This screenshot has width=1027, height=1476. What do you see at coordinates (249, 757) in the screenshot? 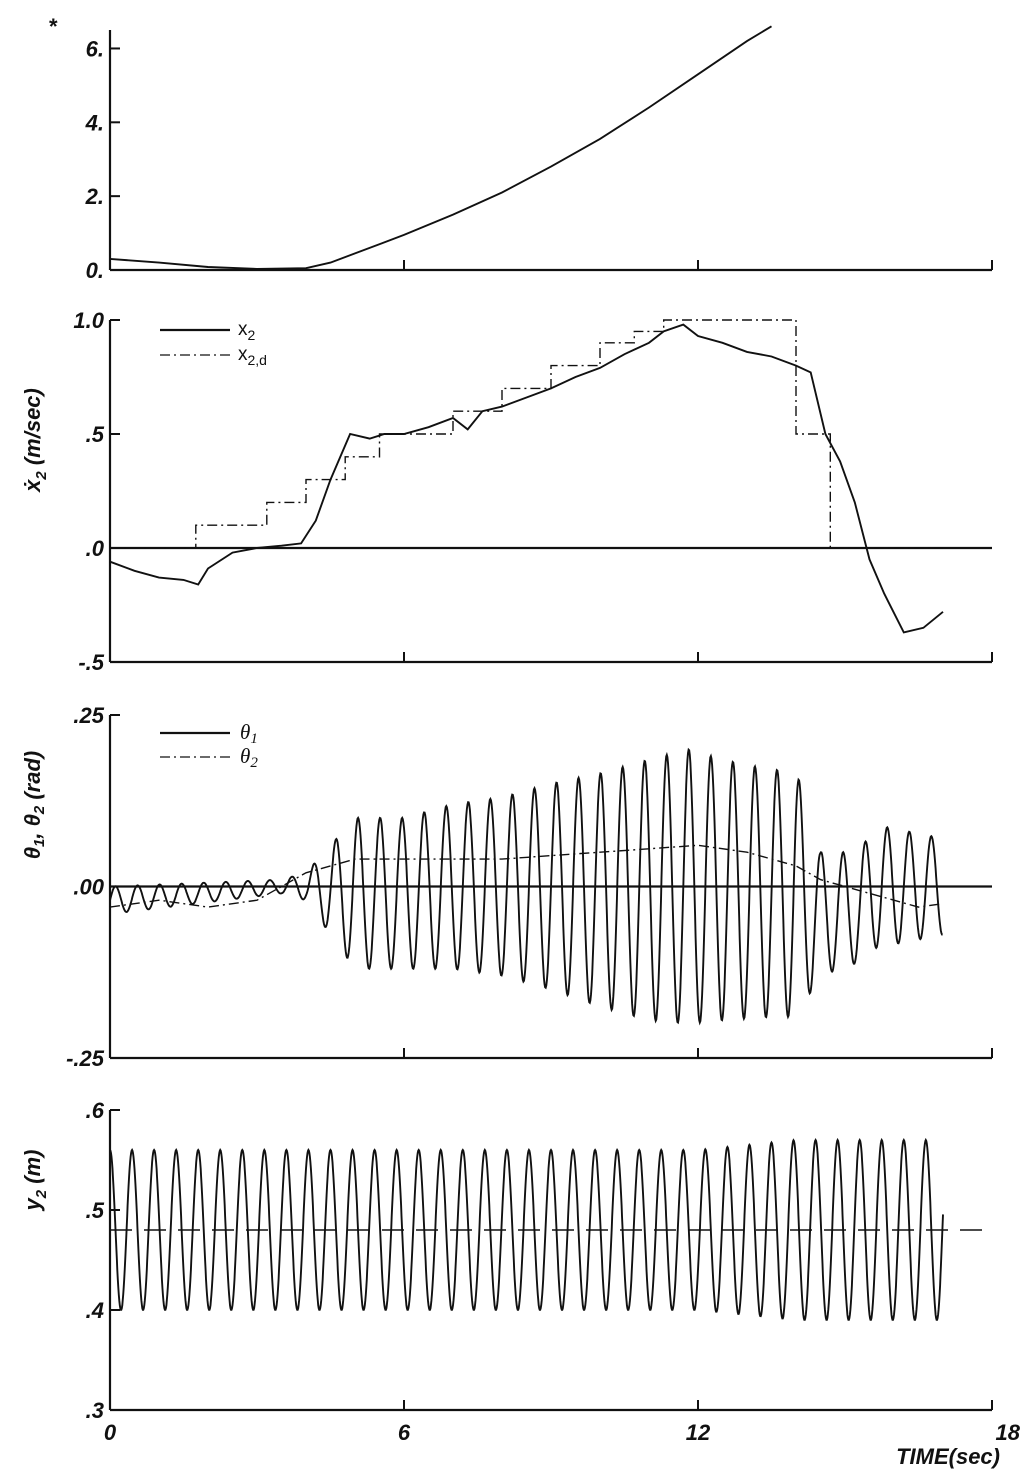
I see `legend-label-theta2: θ2` at bounding box center [249, 757].